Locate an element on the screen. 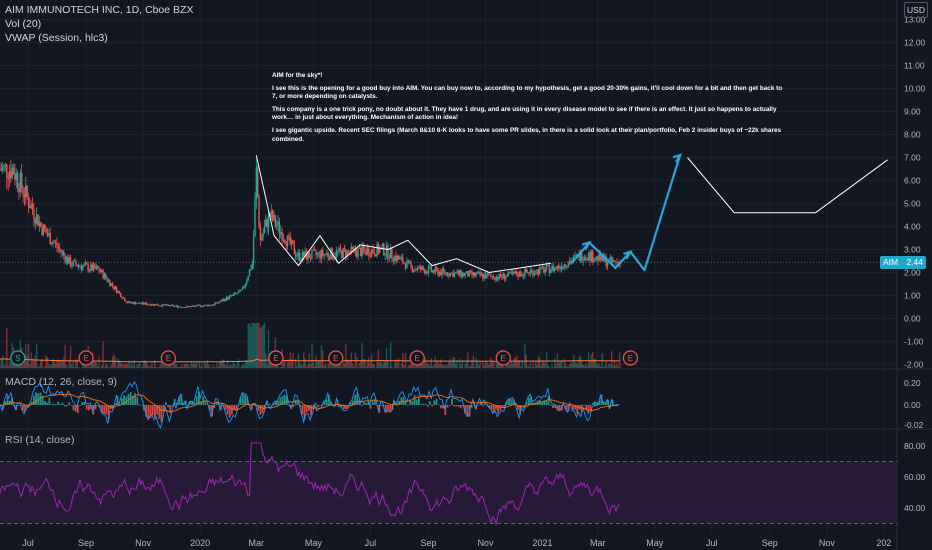 The width and height of the screenshot is (932, 550). macd-tick-label: 0.20 is located at coordinates (912, 383).